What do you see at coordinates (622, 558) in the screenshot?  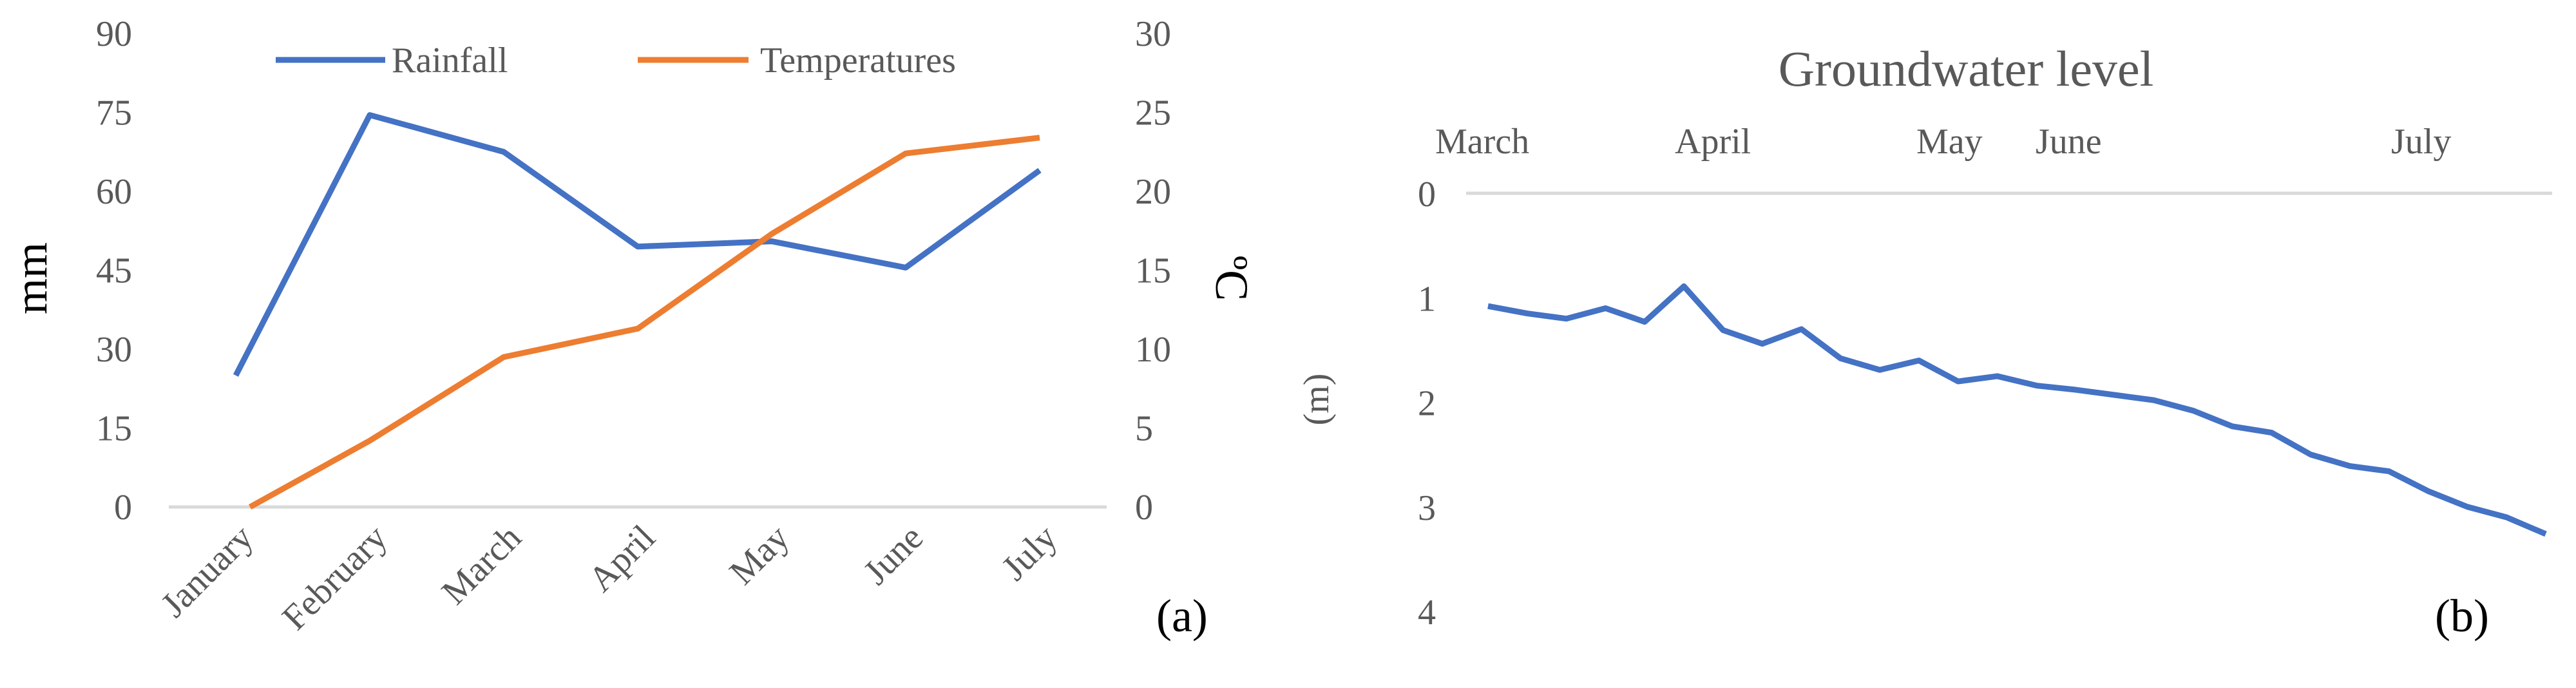 I see `x-tick-label: April` at bounding box center [622, 558].